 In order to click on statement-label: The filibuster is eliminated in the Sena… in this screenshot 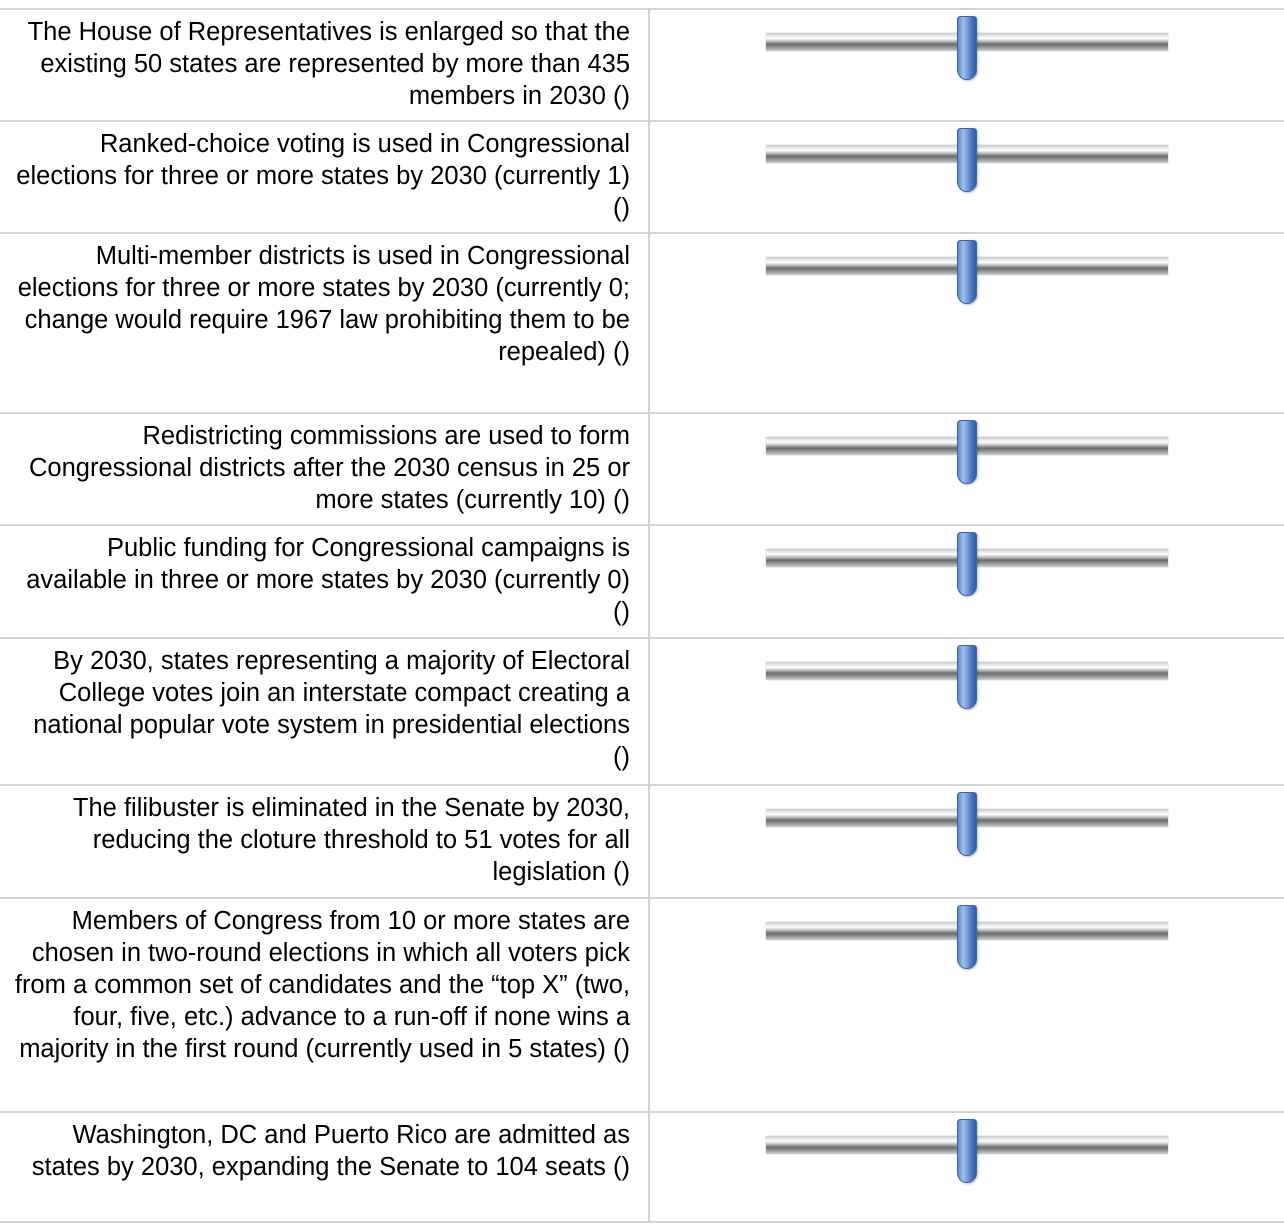, I will do `click(351, 840)`.